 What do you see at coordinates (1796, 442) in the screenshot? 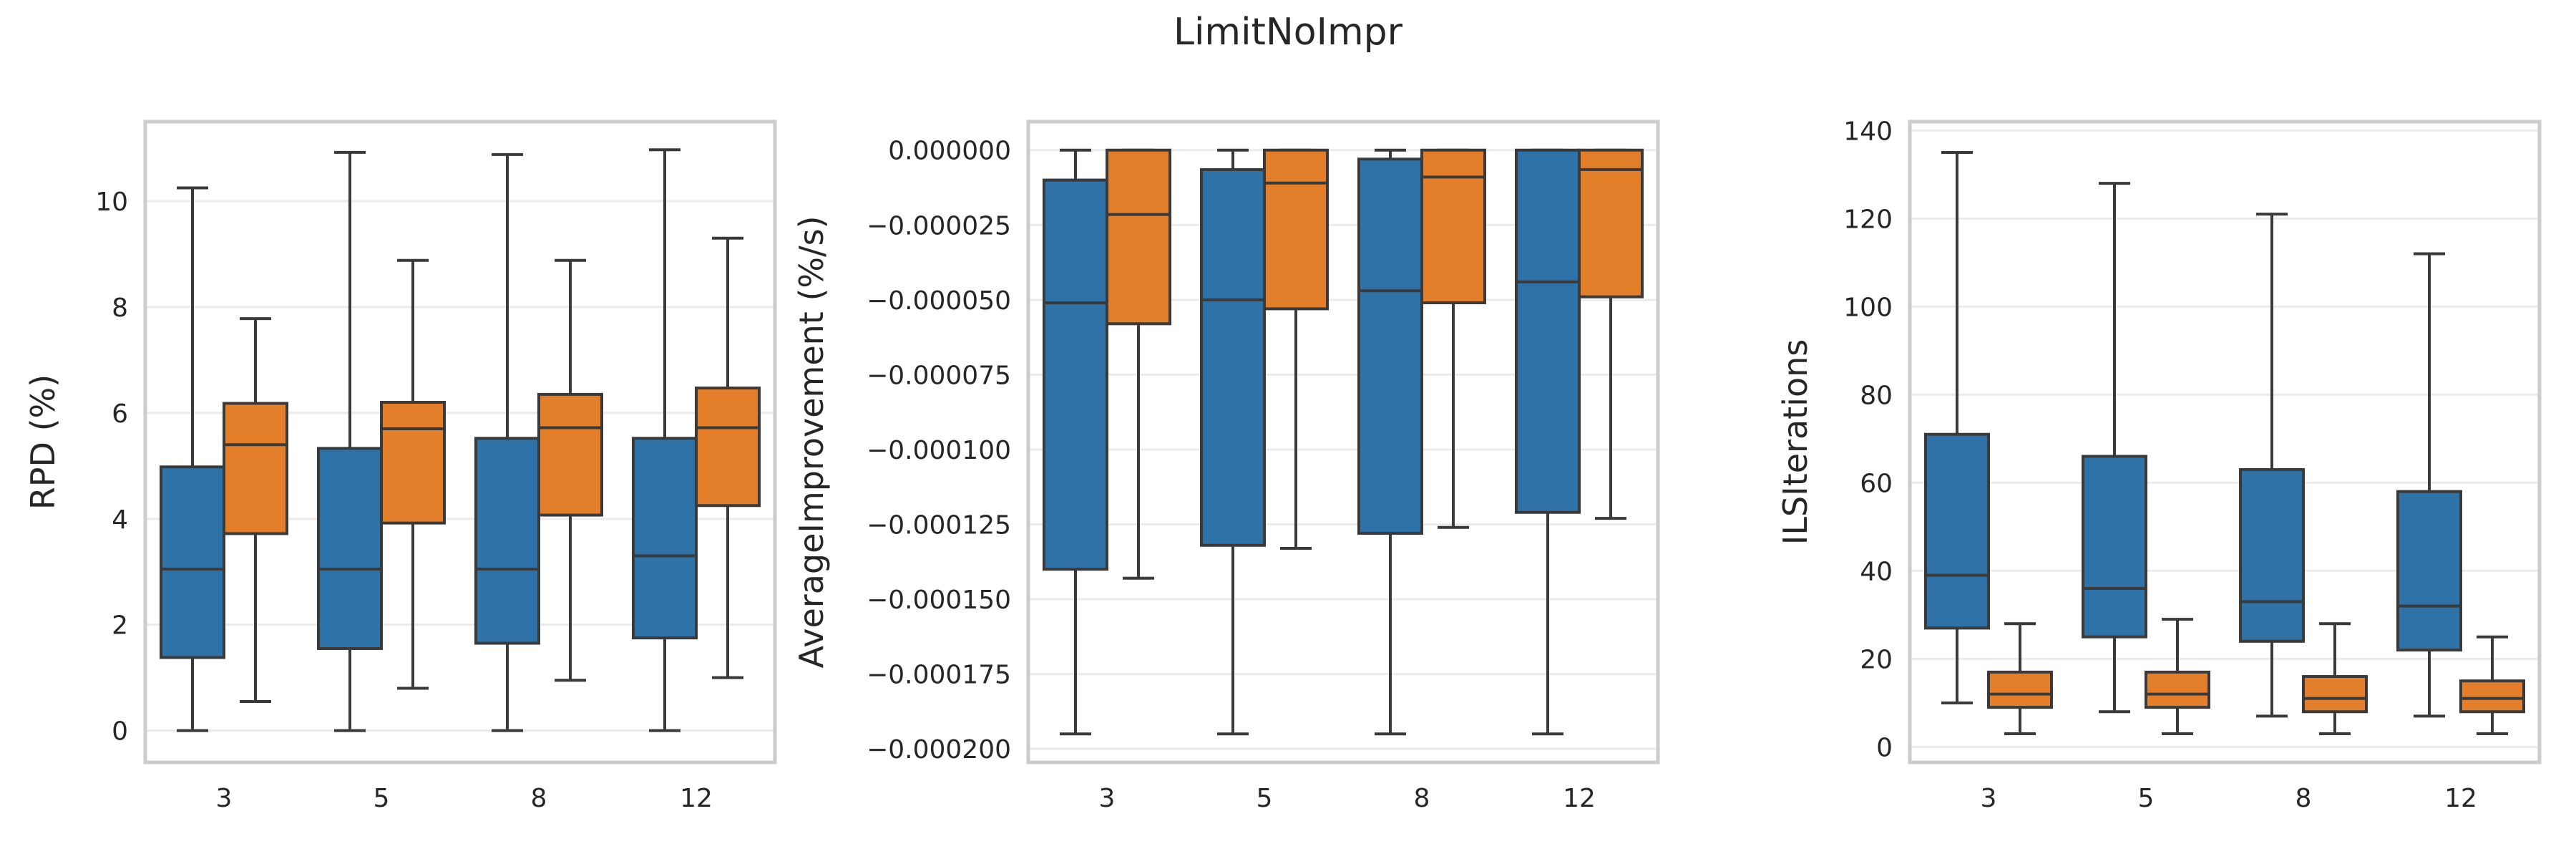
I see `y-axis-label: ILSIterations` at bounding box center [1796, 442].